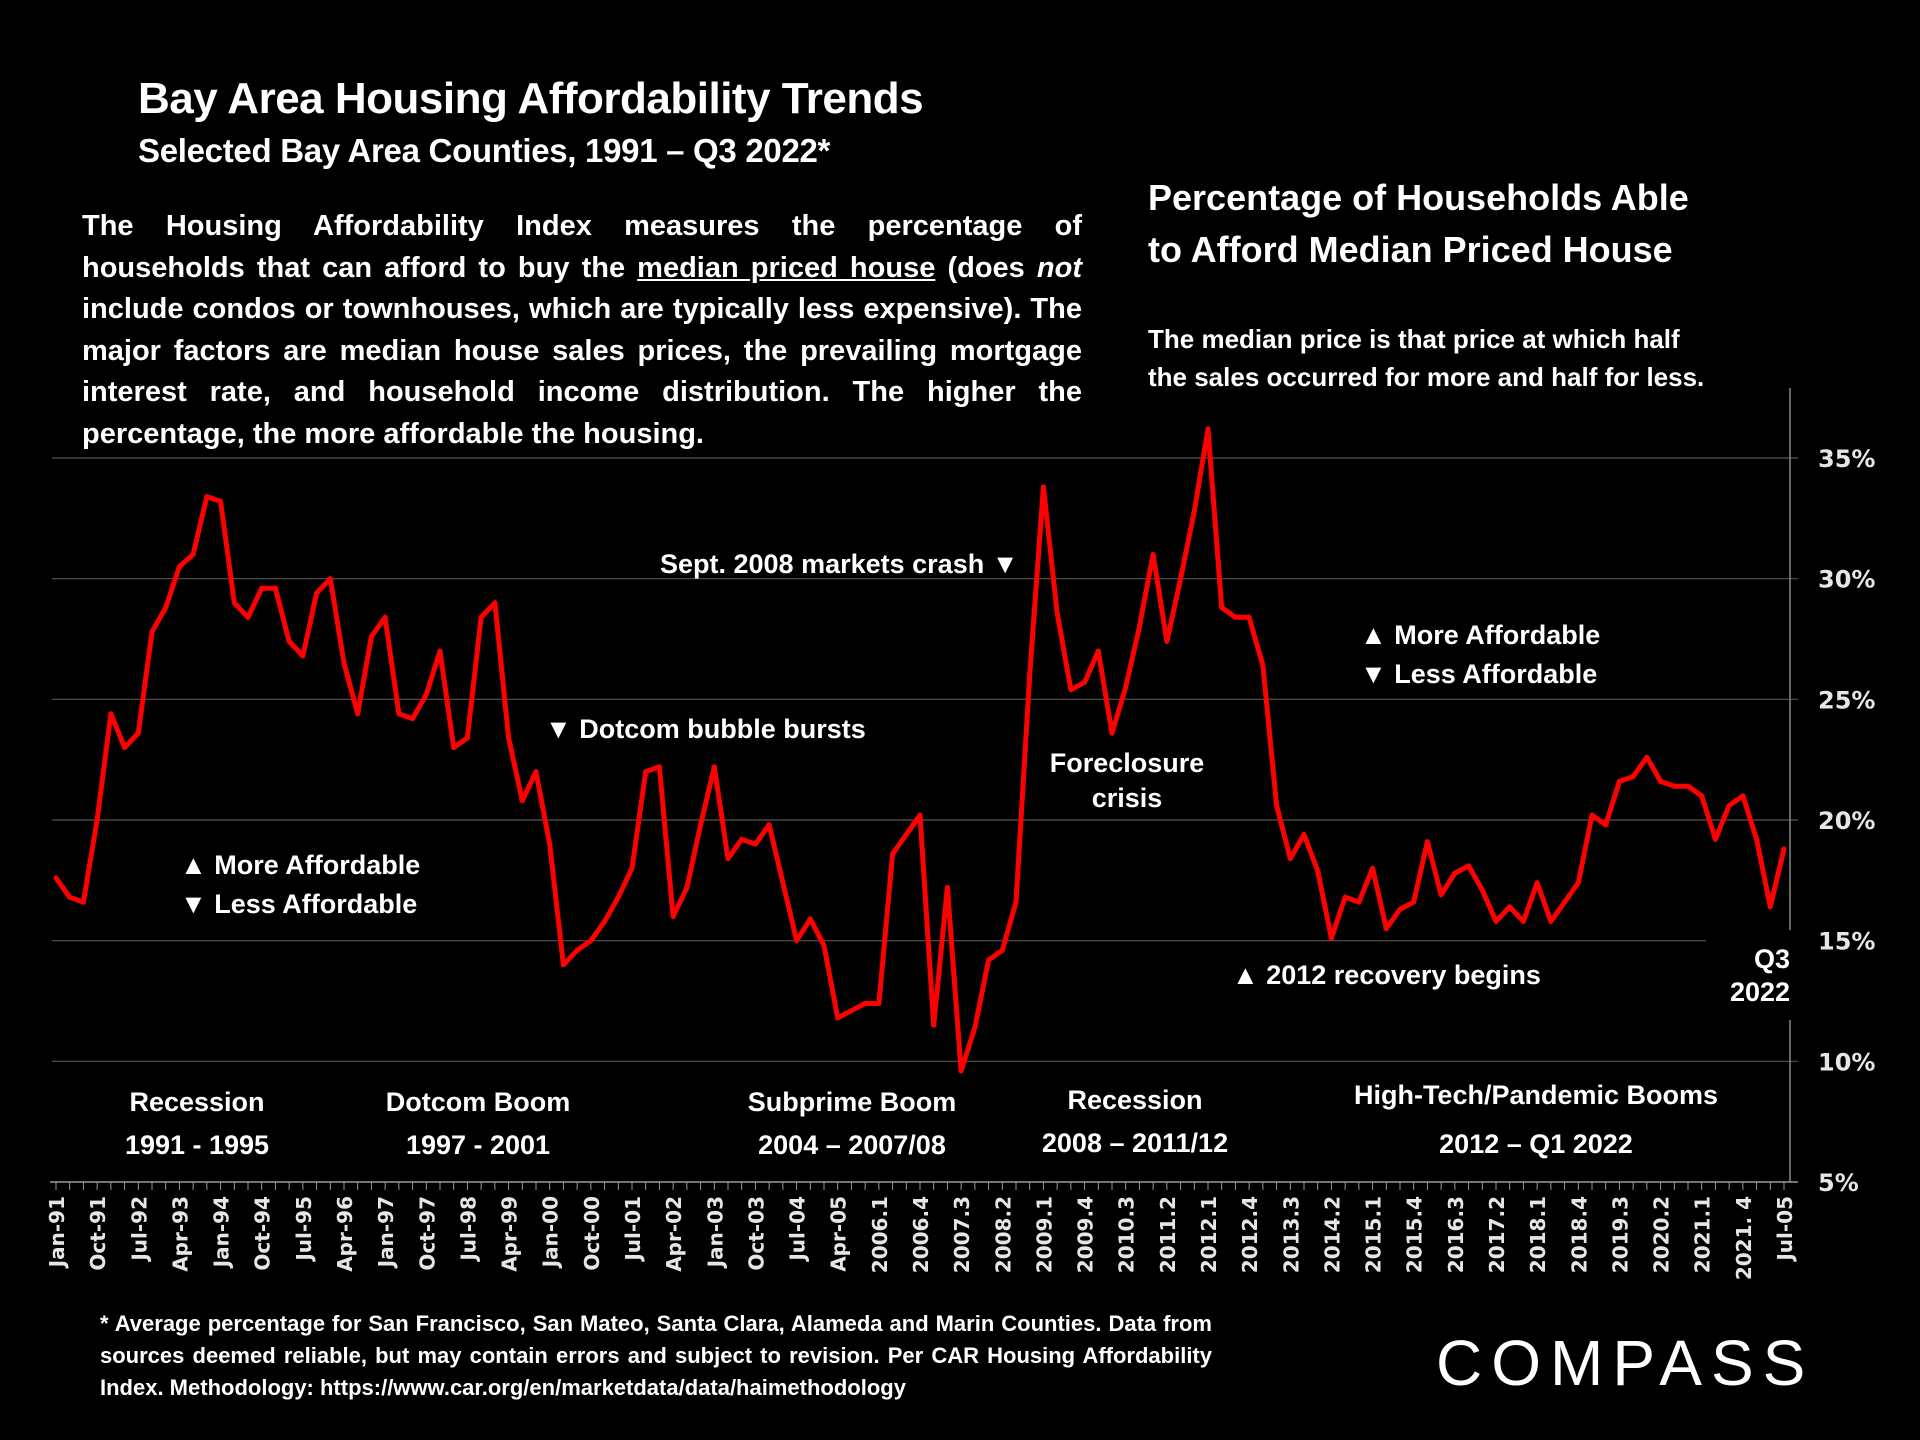 The width and height of the screenshot is (1920, 1440). What do you see at coordinates (1386, 975) in the screenshot?
I see `annotation-2012-recovery: ▲ 2012 recovery begins` at bounding box center [1386, 975].